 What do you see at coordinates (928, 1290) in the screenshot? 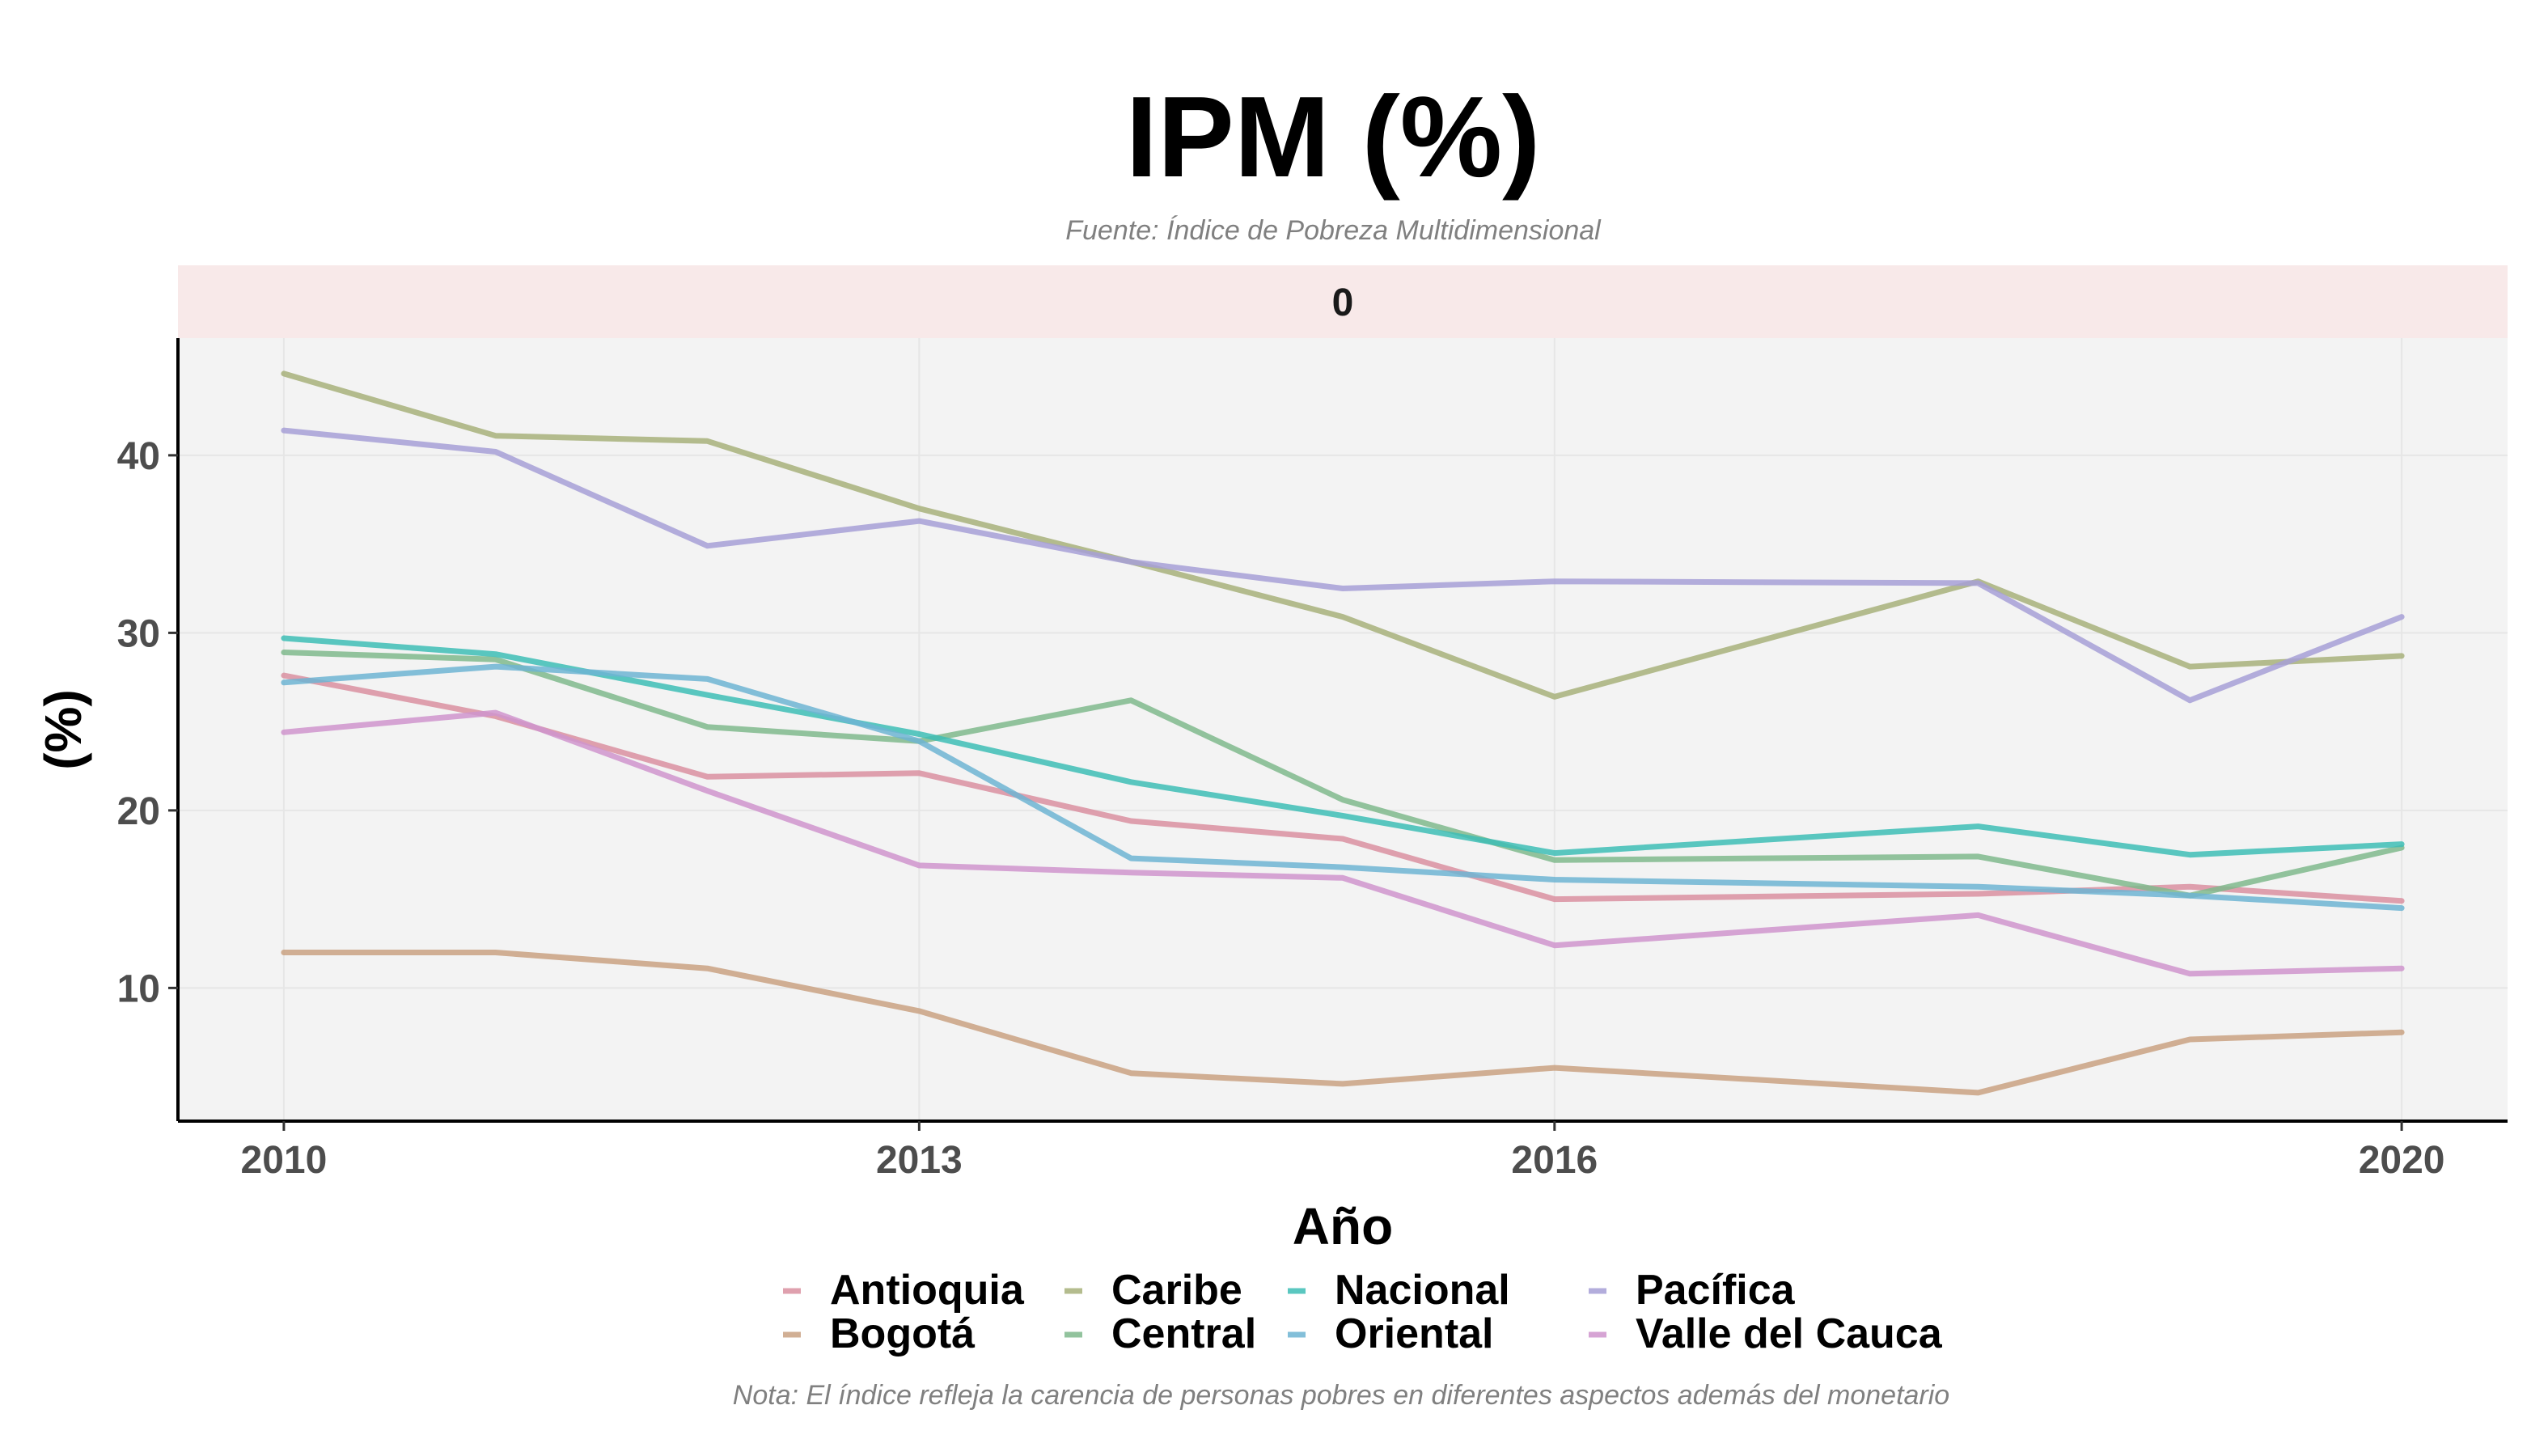
I see `legend-label: Antioquia` at bounding box center [928, 1290].